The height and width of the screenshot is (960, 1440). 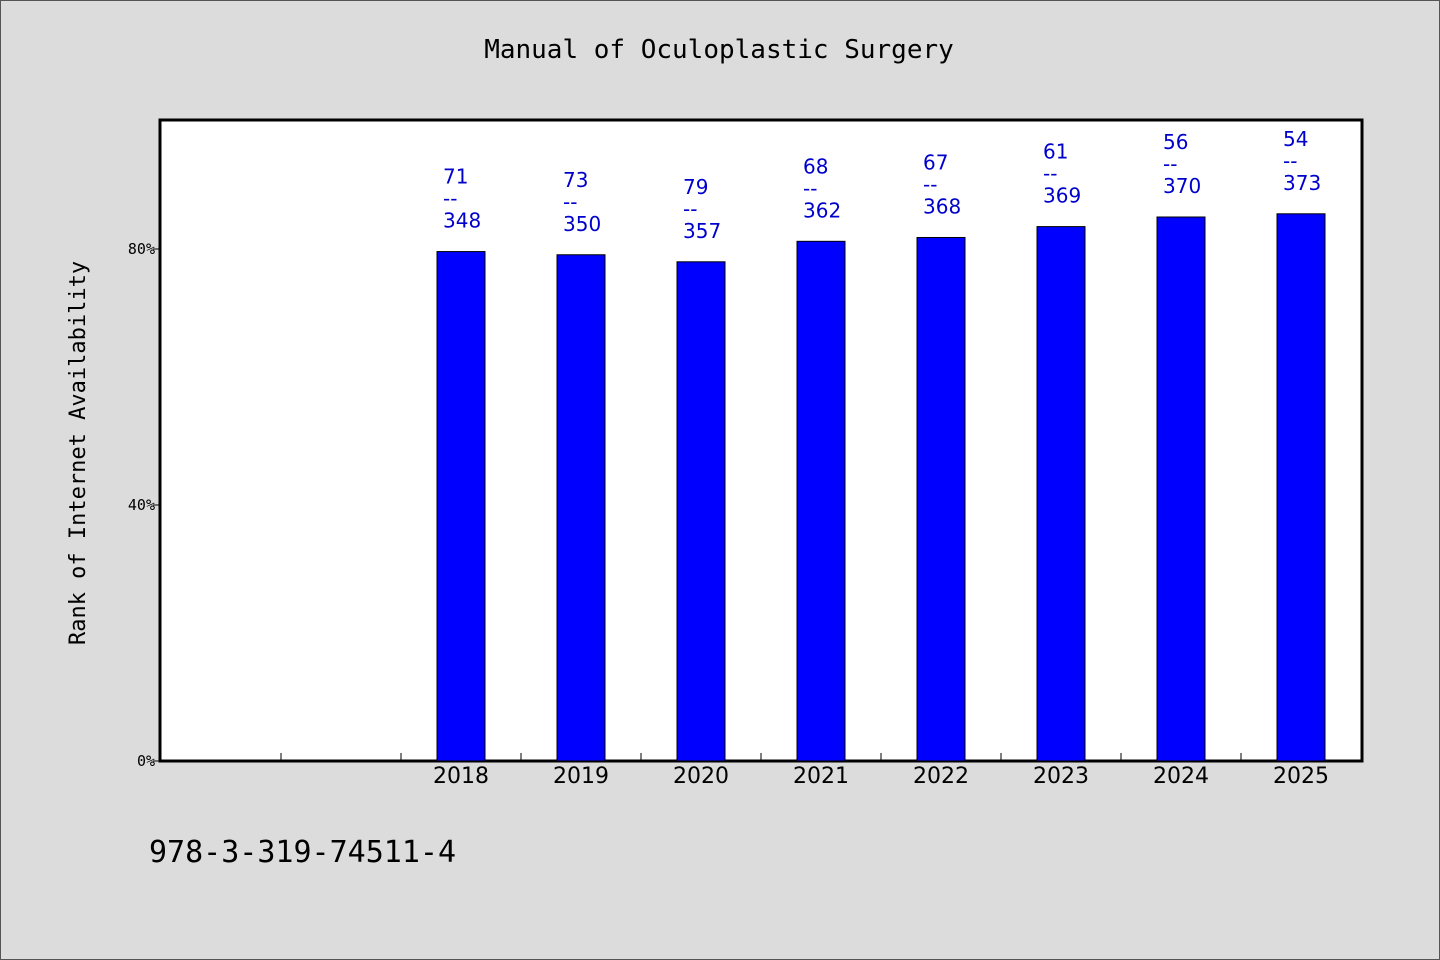 I want to click on bar-label-bottom: 362, so click(x=822, y=210).